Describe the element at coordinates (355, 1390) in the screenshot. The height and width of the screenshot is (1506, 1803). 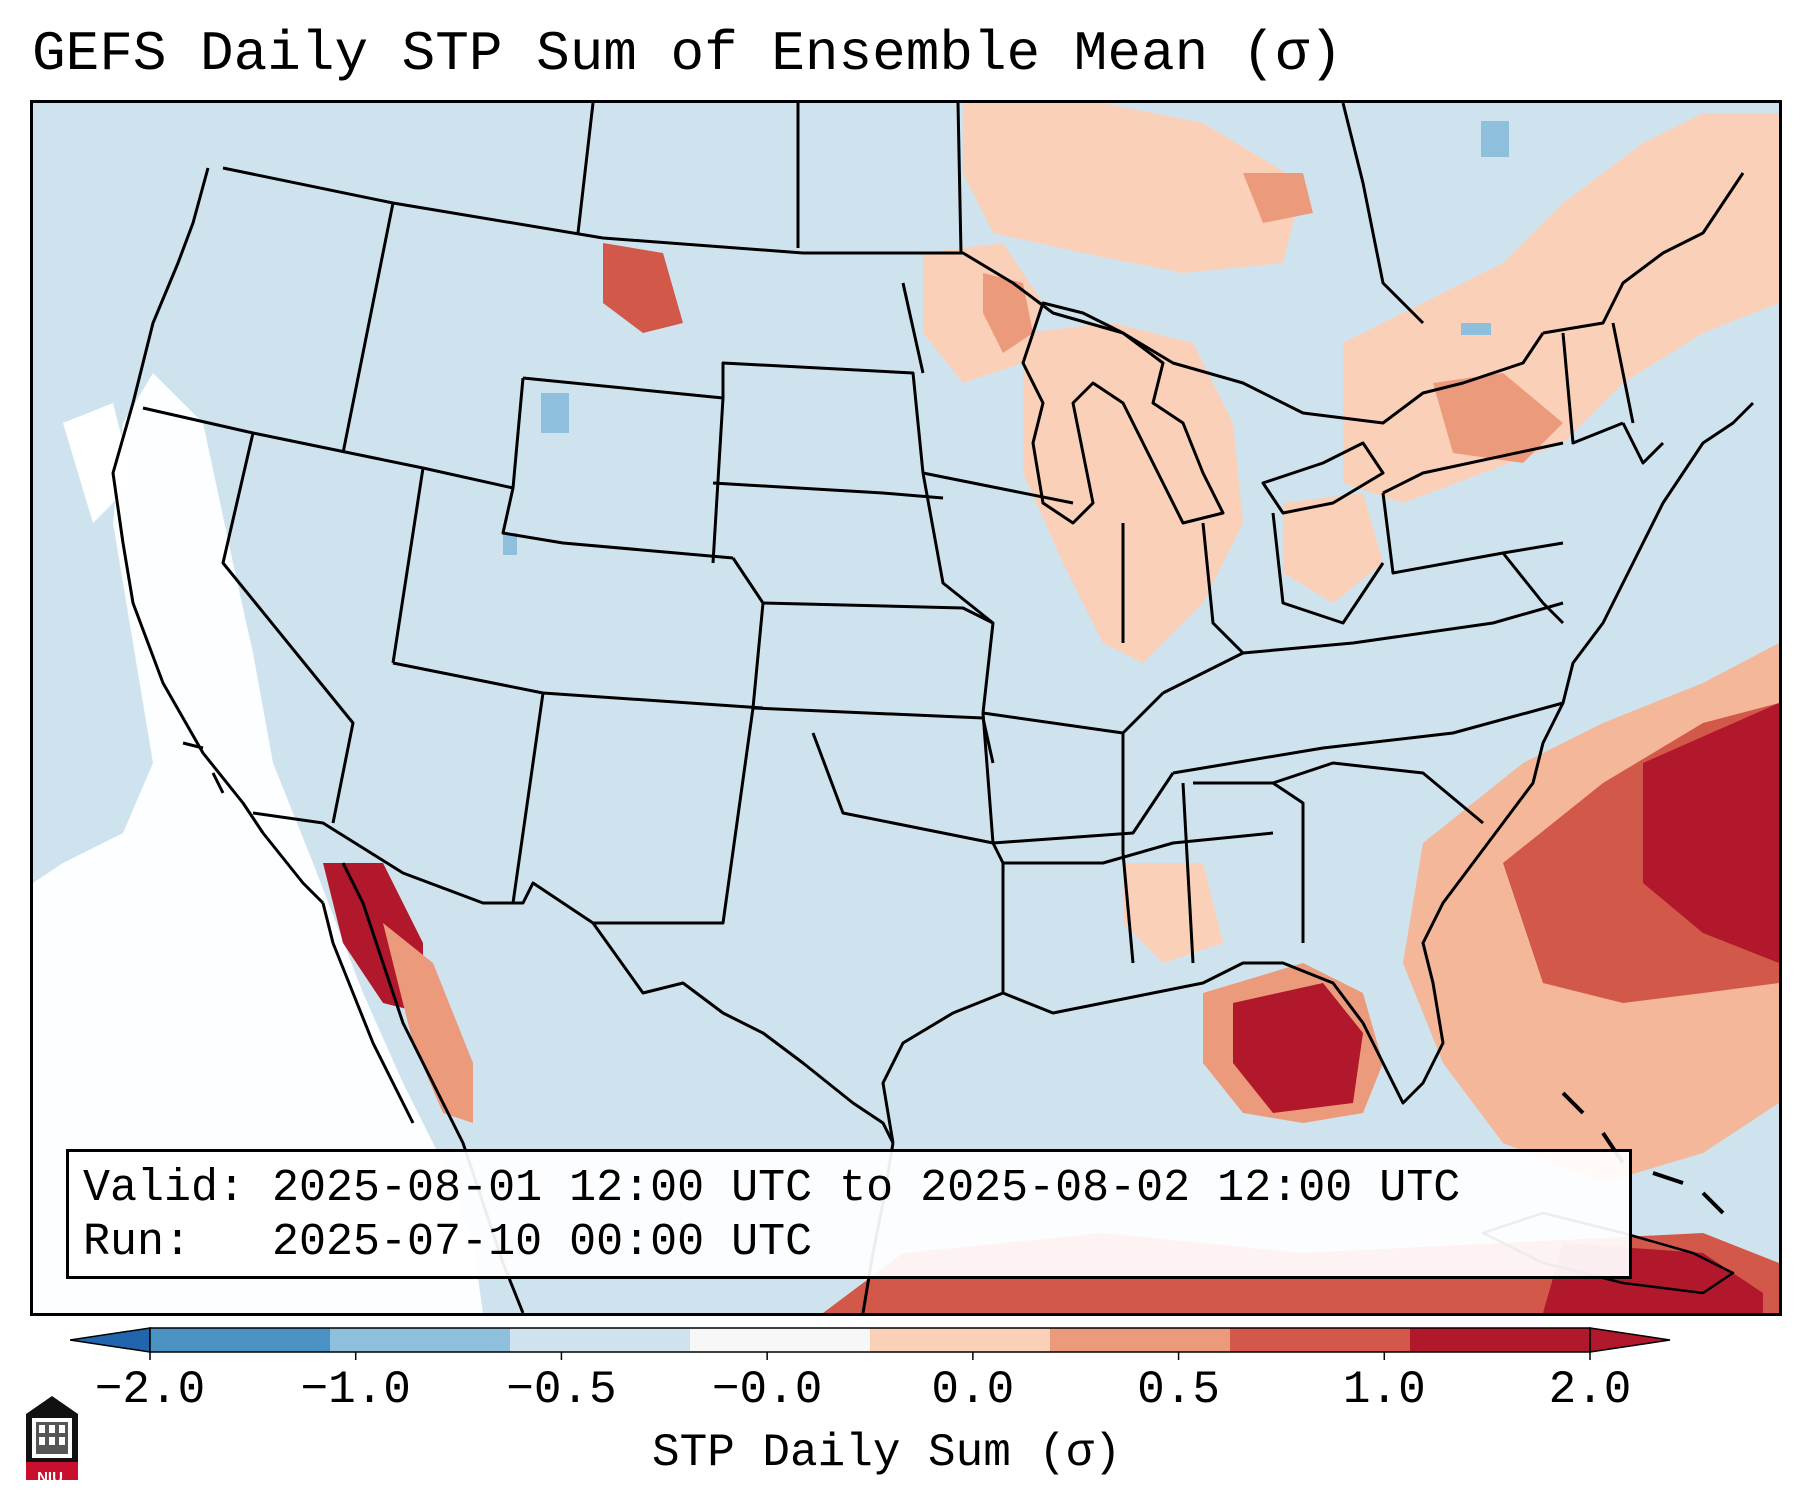
I see `colorbar-tick-label: −1.0` at that location.